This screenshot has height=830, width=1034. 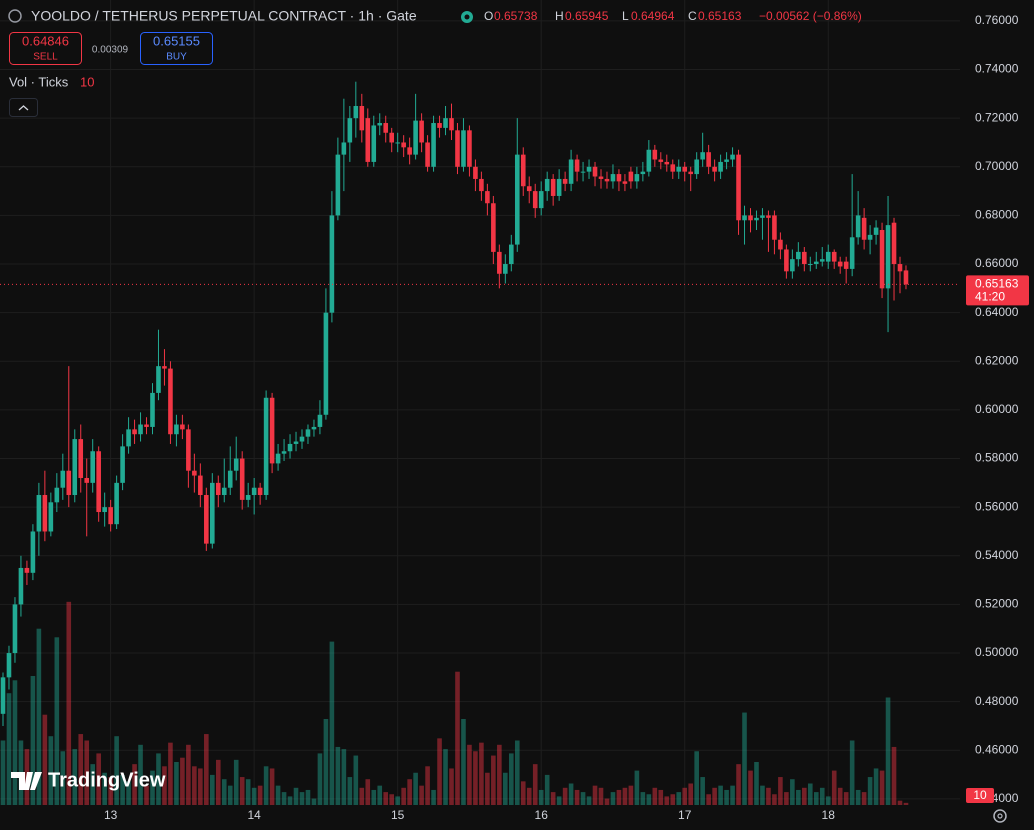 I want to click on buy-label: BUY, so click(x=176, y=57).